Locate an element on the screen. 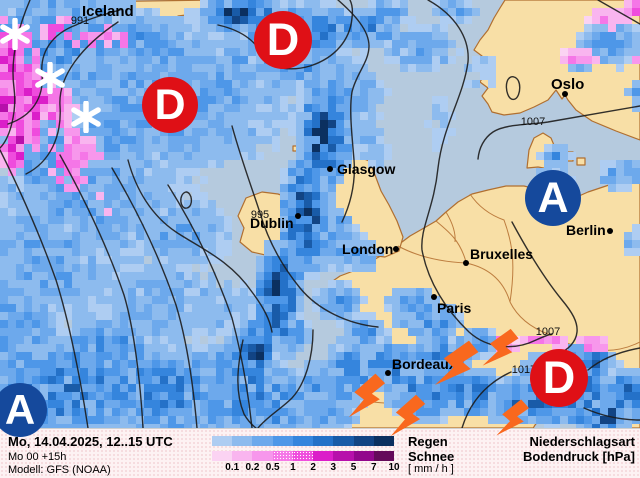 This screenshot has width=640, height=478. colorscale-tick-label: 1 is located at coordinates (293, 467).